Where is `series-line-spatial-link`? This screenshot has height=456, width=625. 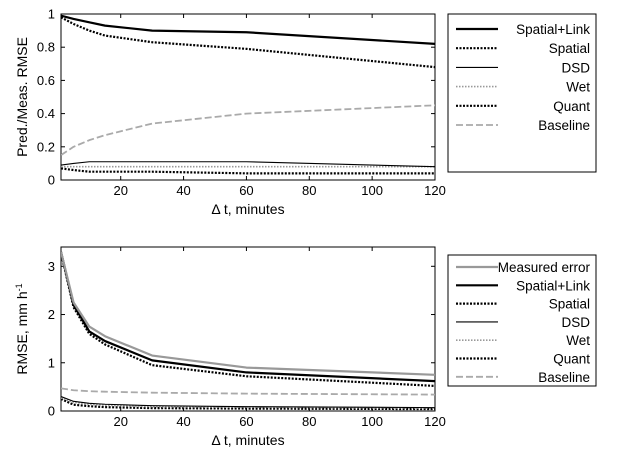
series-line-spatial-link is located at coordinates (248, 29).